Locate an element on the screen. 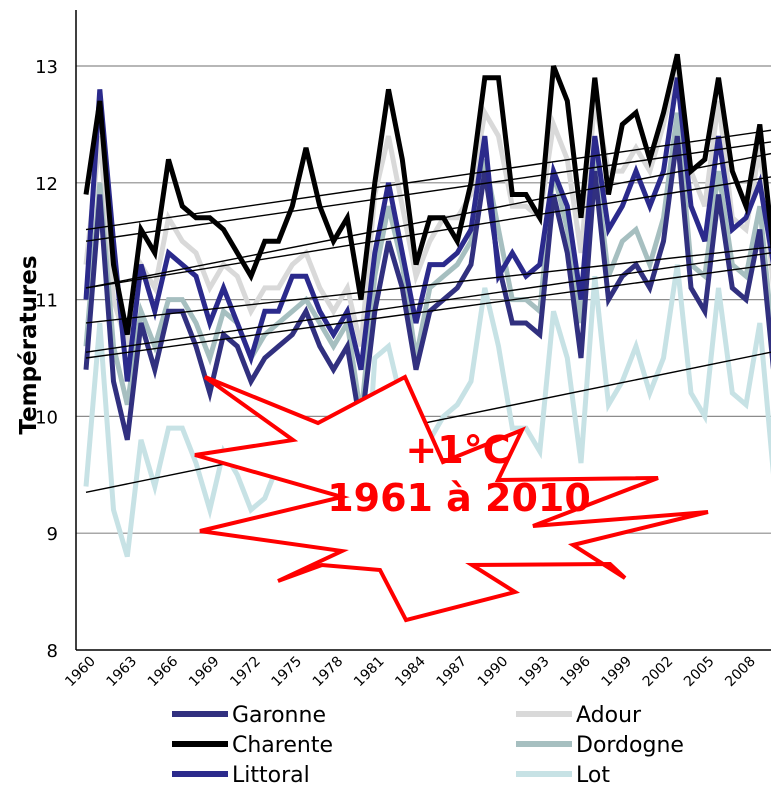 The image size is (771, 788). x-tick-label-1990: 1990 is located at coordinates (493, 672).